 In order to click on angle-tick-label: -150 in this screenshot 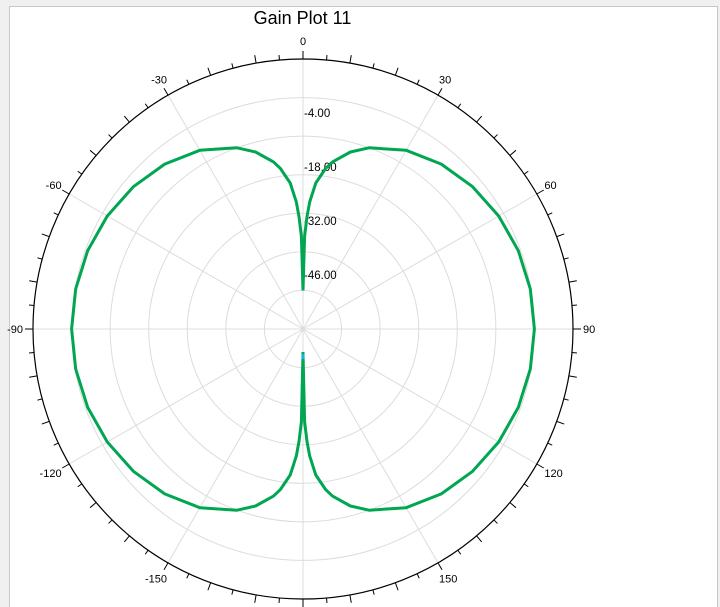, I will do `click(156, 579)`.